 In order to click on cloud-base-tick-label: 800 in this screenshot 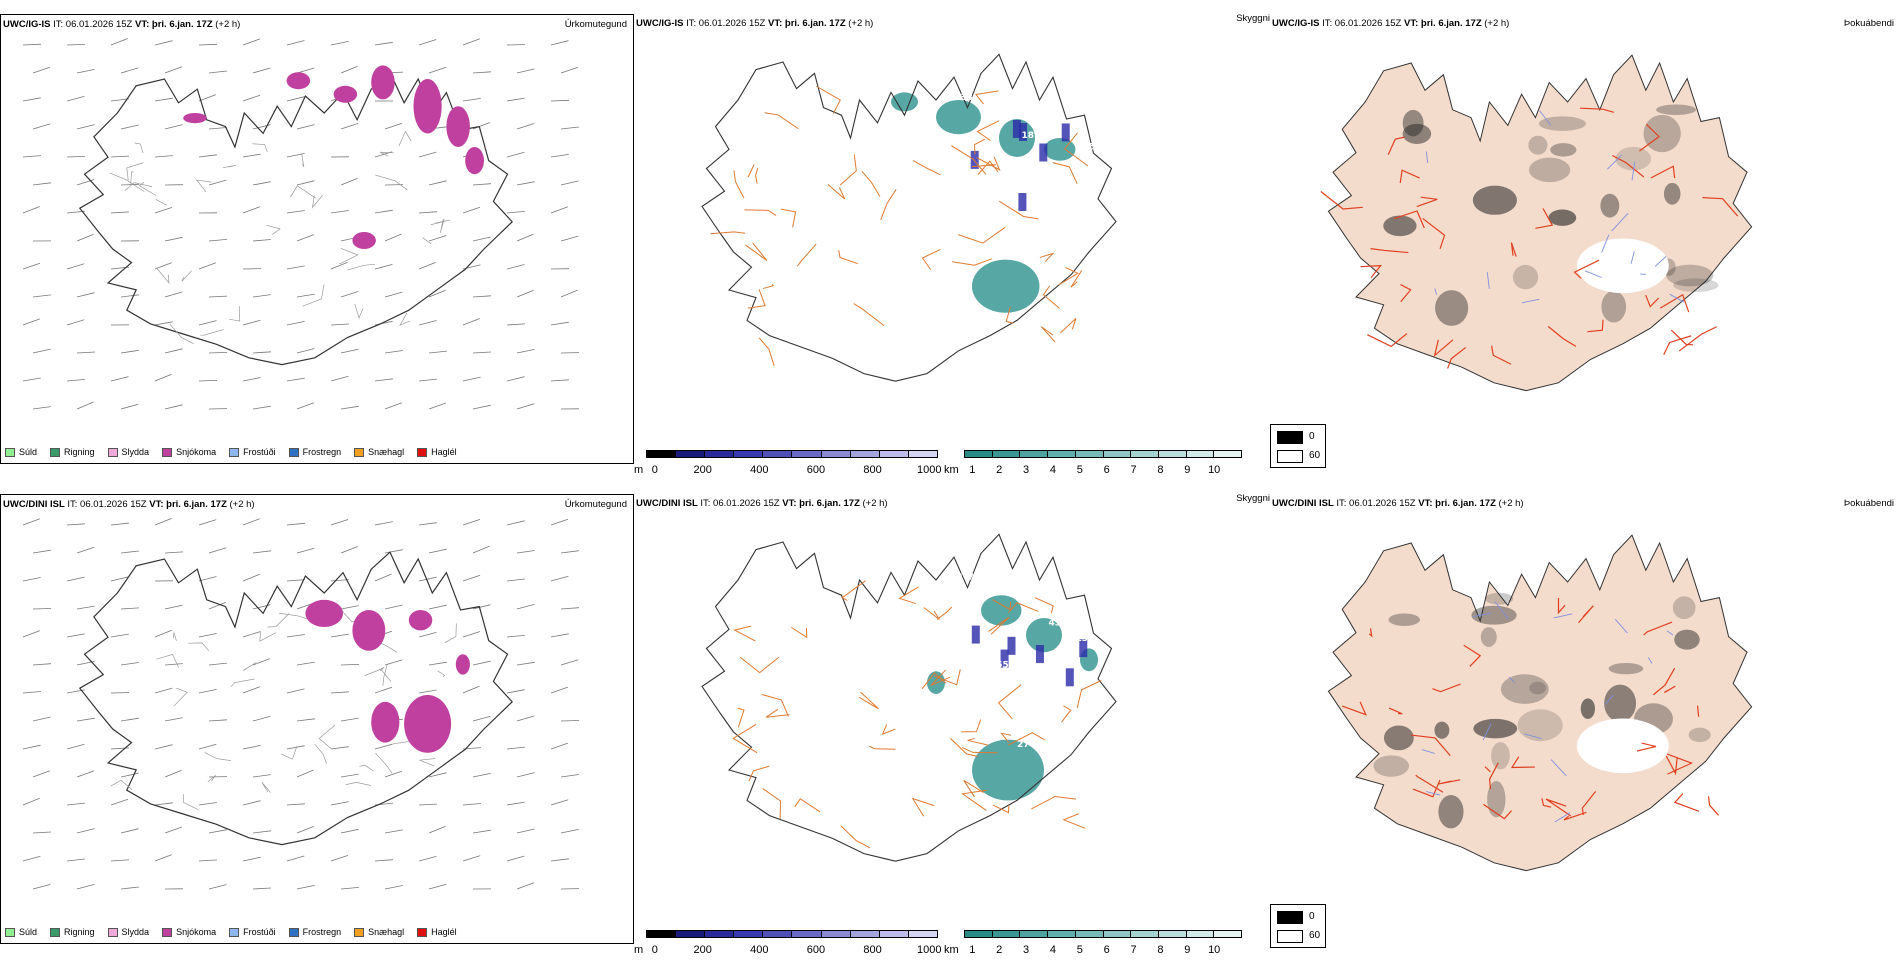, I will do `click(872, 470)`.